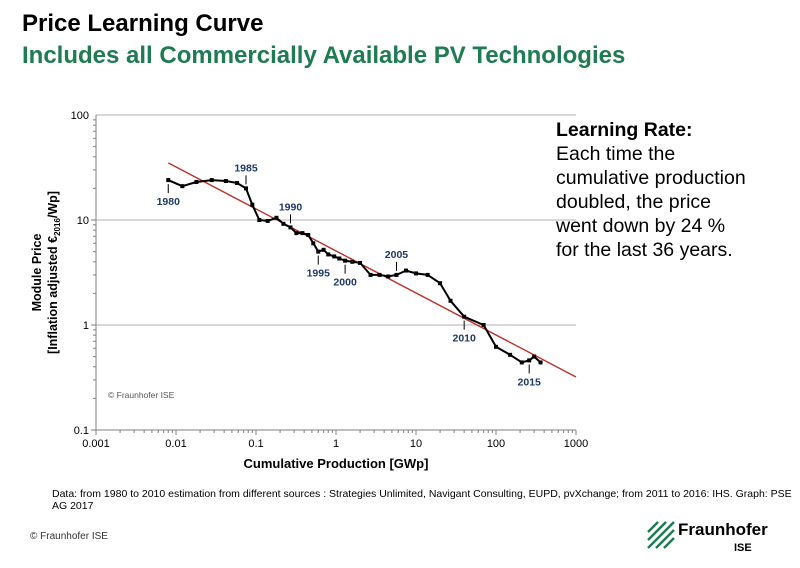  Describe the element at coordinates (319, 274) in the screenshot. I see `year-label: 1995` at that location.